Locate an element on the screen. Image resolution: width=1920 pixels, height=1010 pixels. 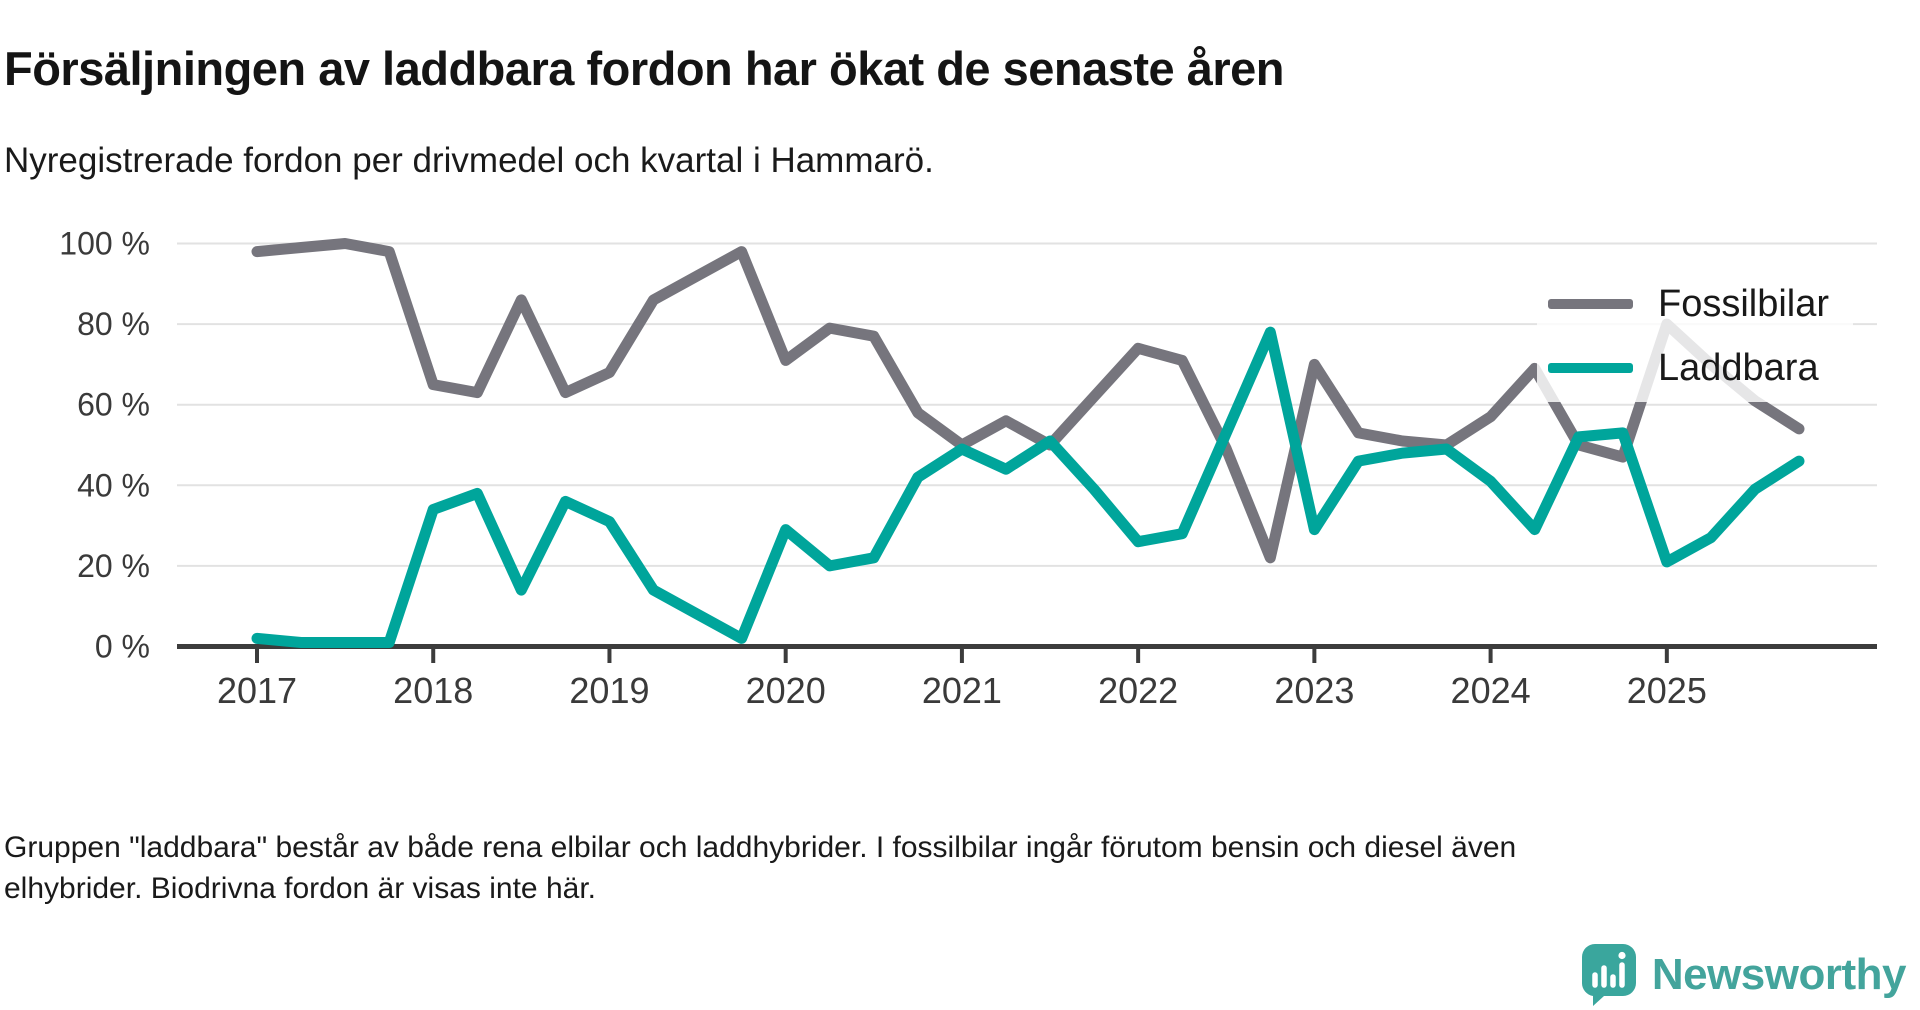
x-axis-tick-label: 2021 is located at coordinates (962, 690).